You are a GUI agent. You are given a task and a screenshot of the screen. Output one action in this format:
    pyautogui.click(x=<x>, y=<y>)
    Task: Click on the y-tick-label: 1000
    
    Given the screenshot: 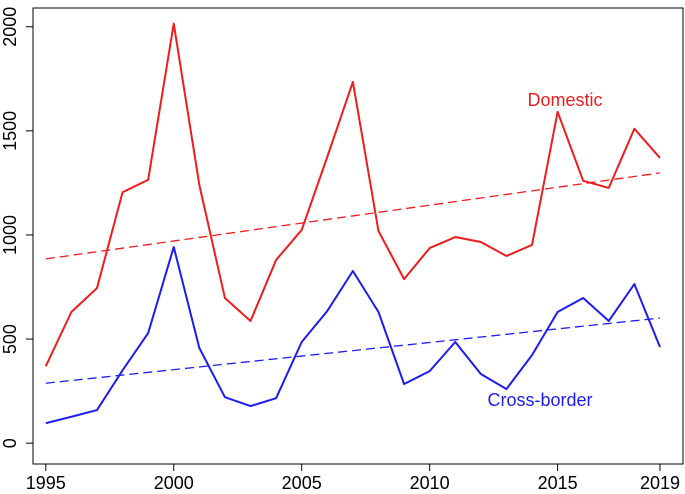 What is the action you would take?
    pyautogui.click(x=10, y=235)
    